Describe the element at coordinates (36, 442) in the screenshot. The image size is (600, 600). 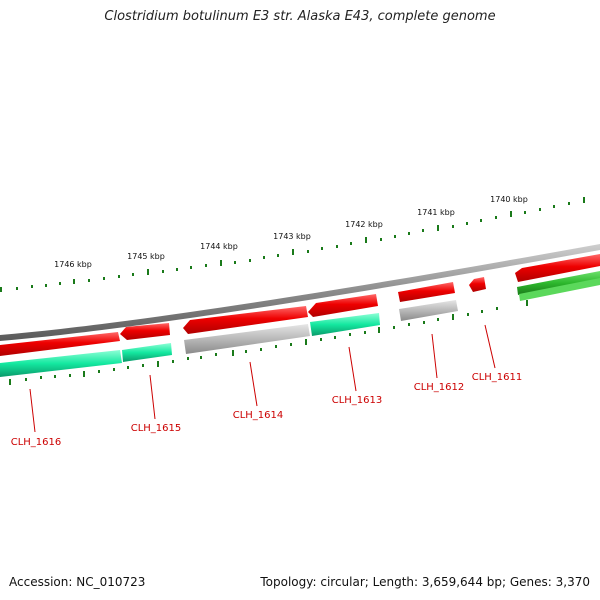
I see `gene-label-clh-1616: CLH_1616` at that location.